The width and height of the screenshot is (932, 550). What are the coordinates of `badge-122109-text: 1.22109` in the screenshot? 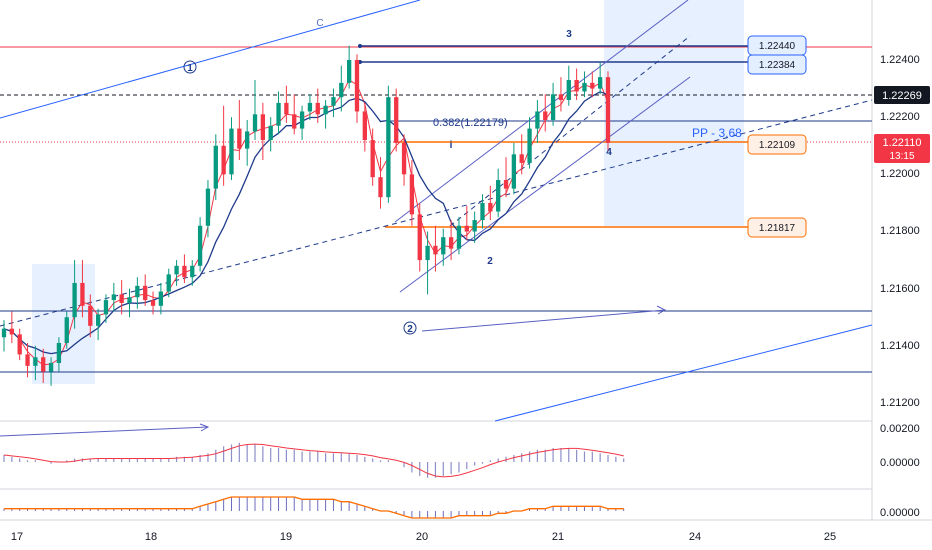 It's located at (777, 145).